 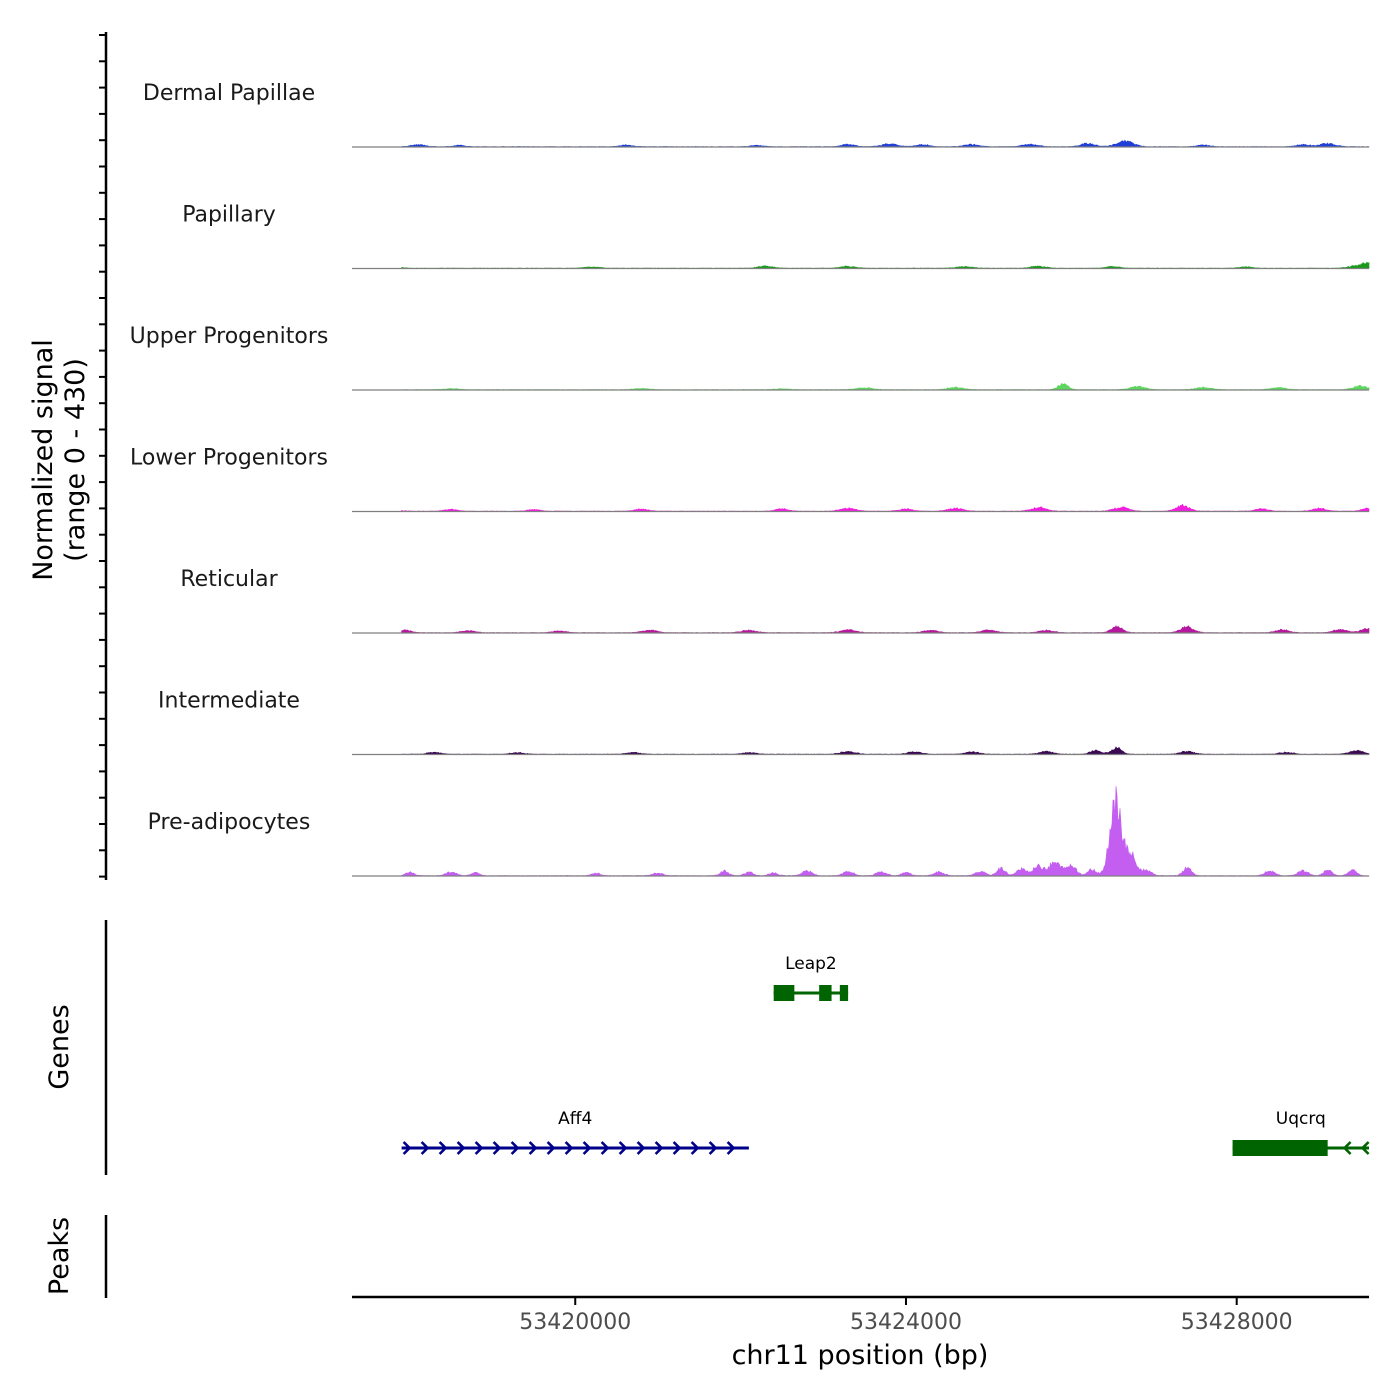 I want to click on gene-label: Uqcrq, so click(x=1301, y=1119).